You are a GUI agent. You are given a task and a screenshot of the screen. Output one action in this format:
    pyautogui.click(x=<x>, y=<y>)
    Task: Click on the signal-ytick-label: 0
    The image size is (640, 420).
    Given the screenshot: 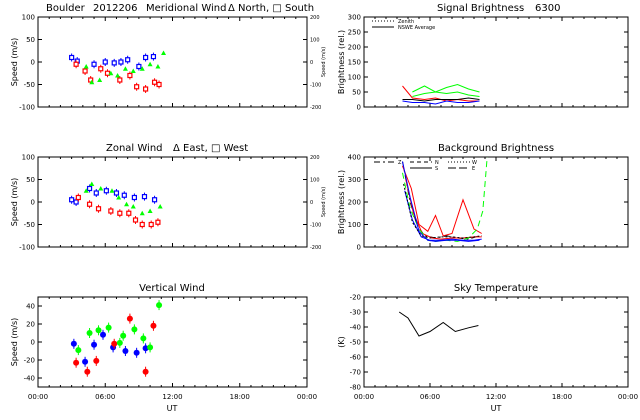 What is the action you would take?
    pyautogui.click(x=359, y=108)
    